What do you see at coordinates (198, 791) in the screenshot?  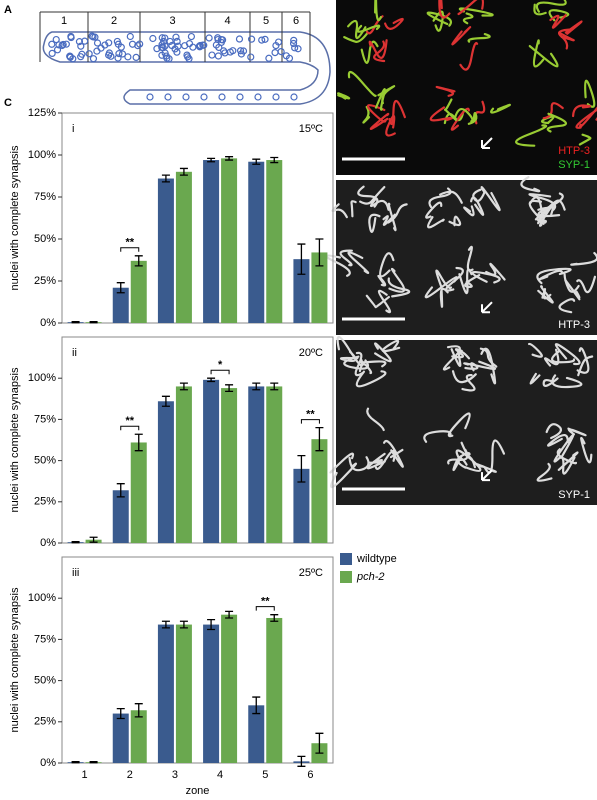 I see `x-axis-label: zone` at bounding box center [198, 791].